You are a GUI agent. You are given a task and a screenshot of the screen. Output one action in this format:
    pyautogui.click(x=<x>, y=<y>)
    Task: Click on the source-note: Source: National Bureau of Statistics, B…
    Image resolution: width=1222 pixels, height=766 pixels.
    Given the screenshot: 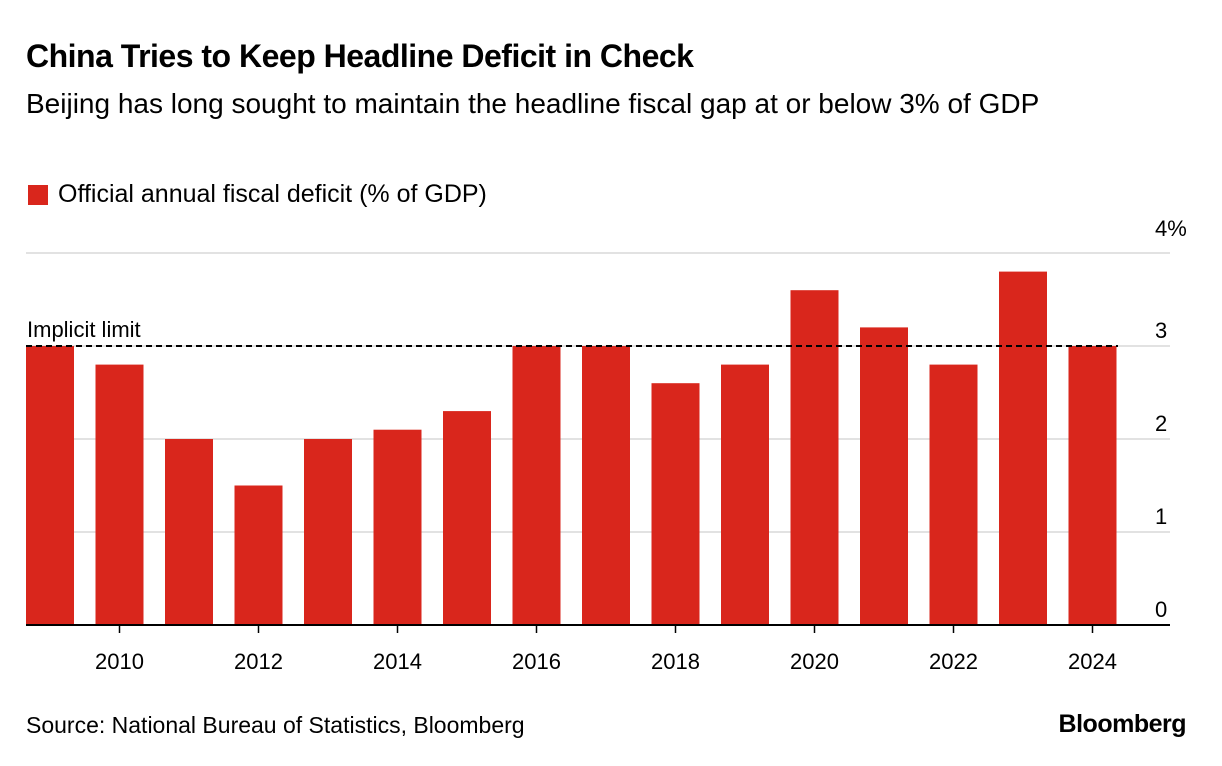 What is the action you would take?
    pyautogui.click(x=275, y=725)
    